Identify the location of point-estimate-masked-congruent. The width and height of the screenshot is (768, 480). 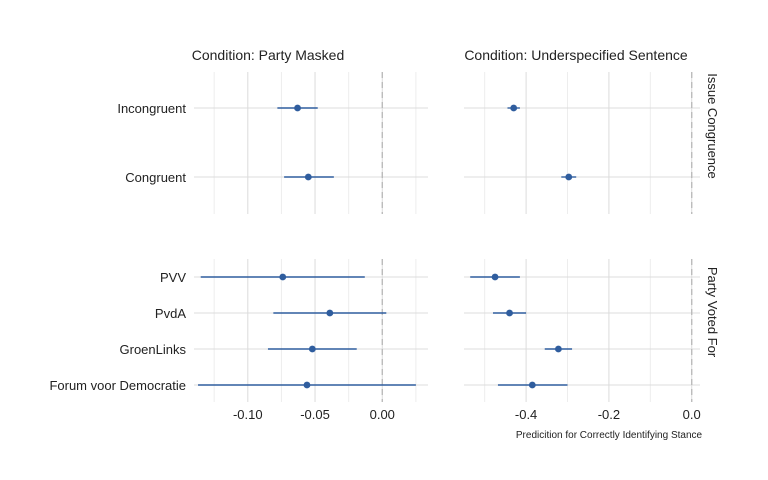
(308, 177).